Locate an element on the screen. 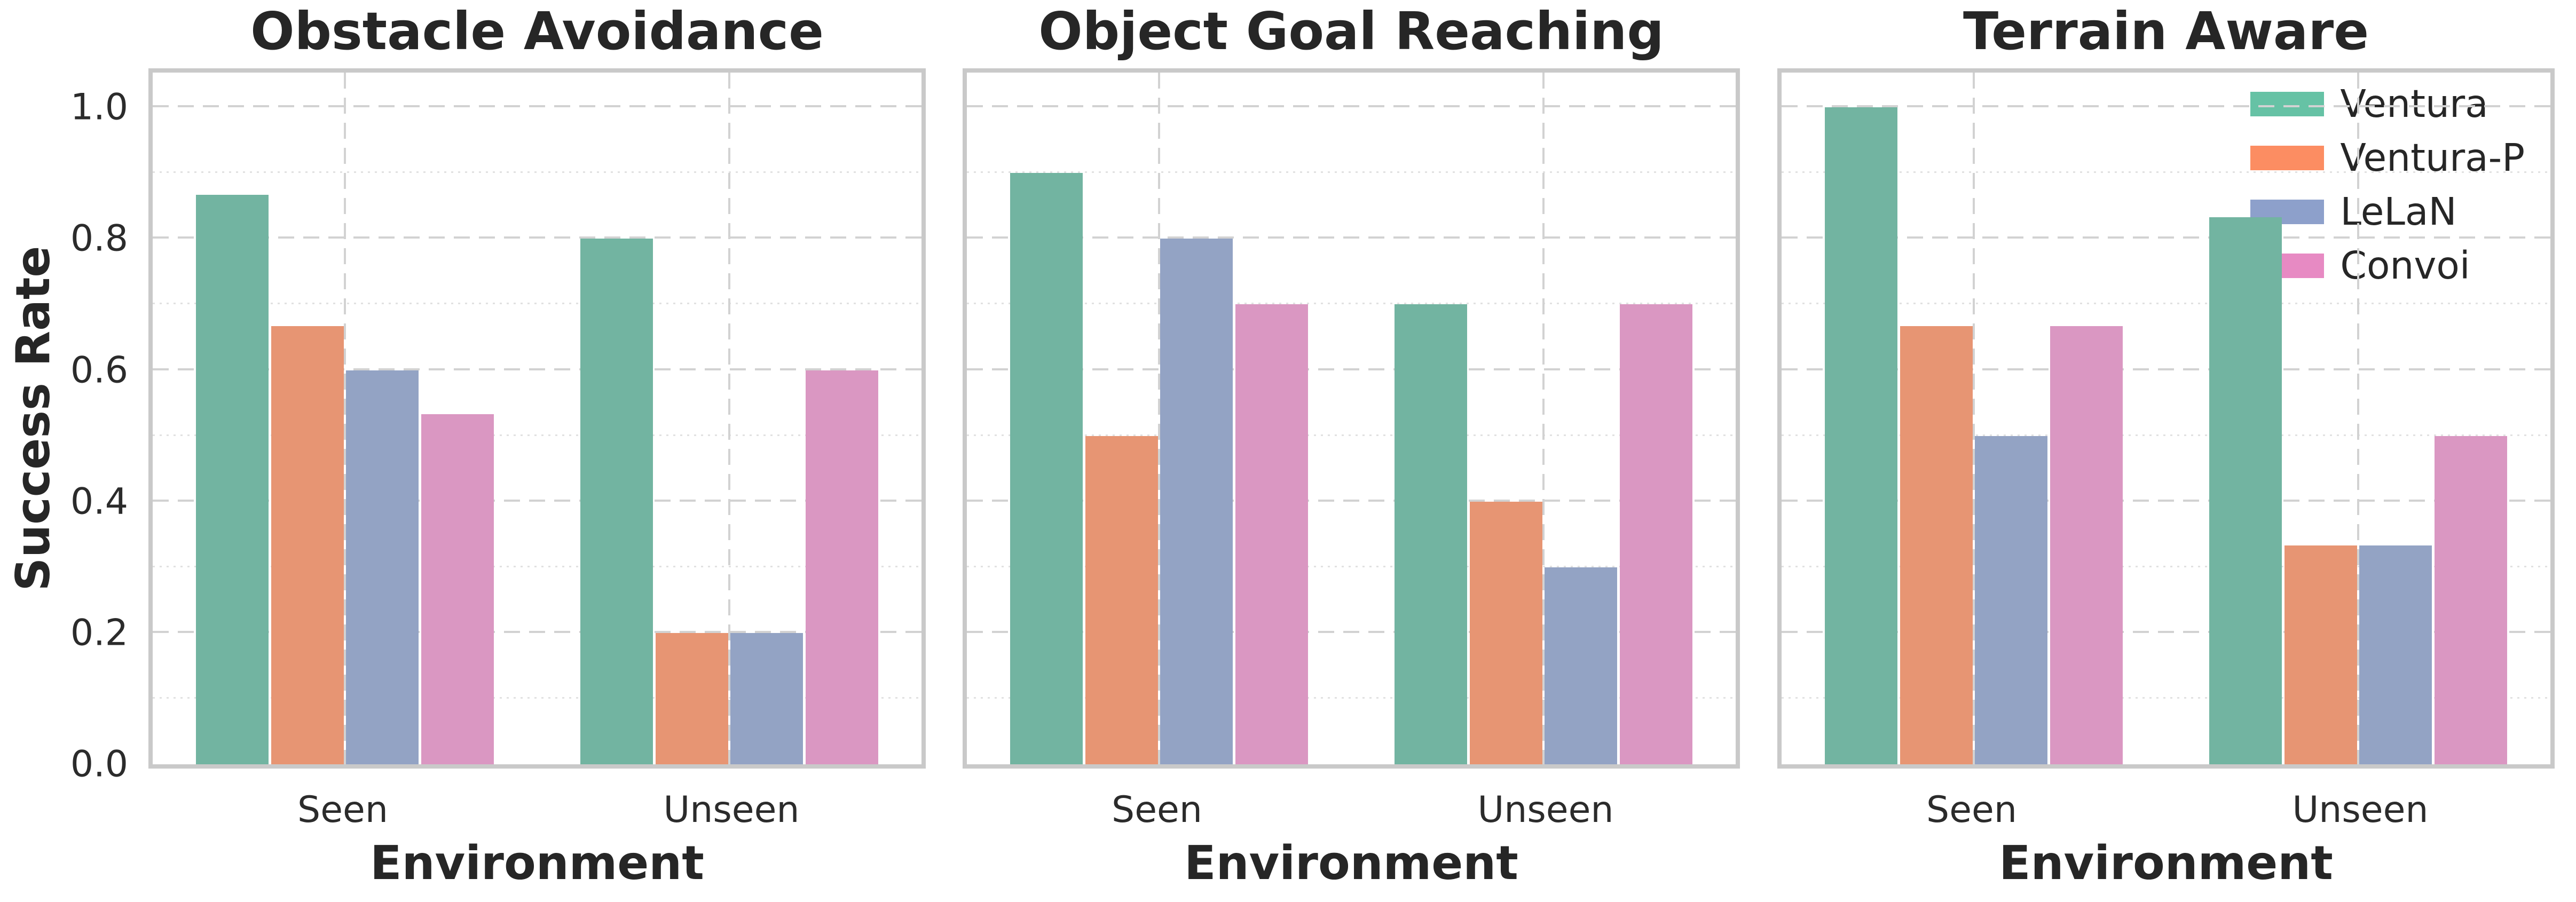 This screenshot has height=902, width=2576. minor-gridline-0.9 is located at coordinates (537, 172).